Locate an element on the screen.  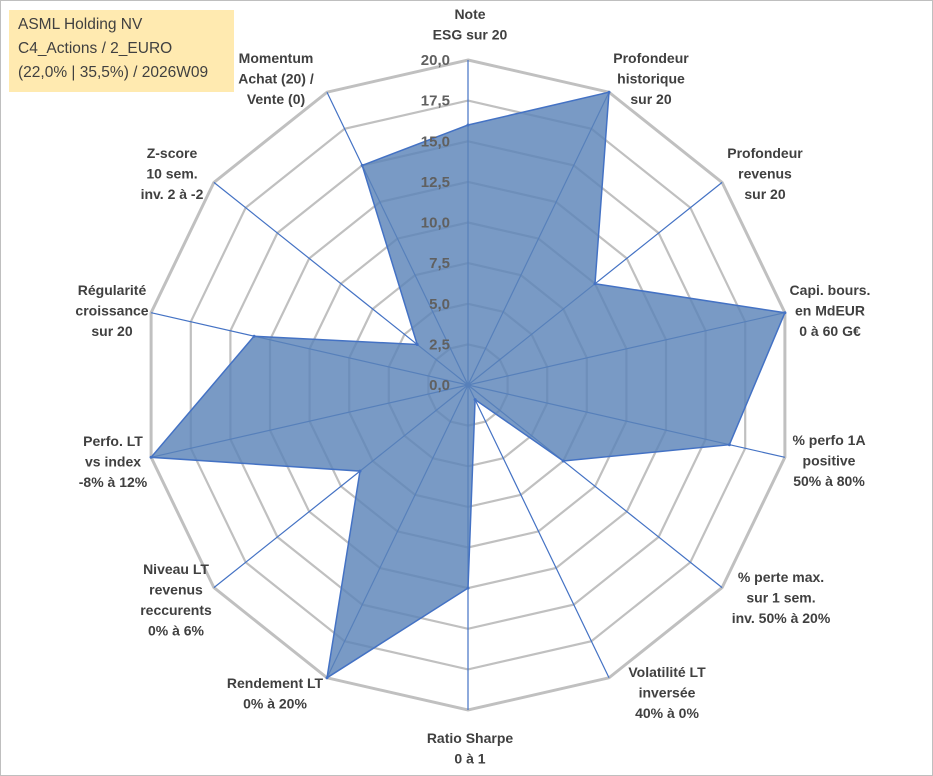
axis-label-line: en MdEUR is located at coordinates (830, 311).